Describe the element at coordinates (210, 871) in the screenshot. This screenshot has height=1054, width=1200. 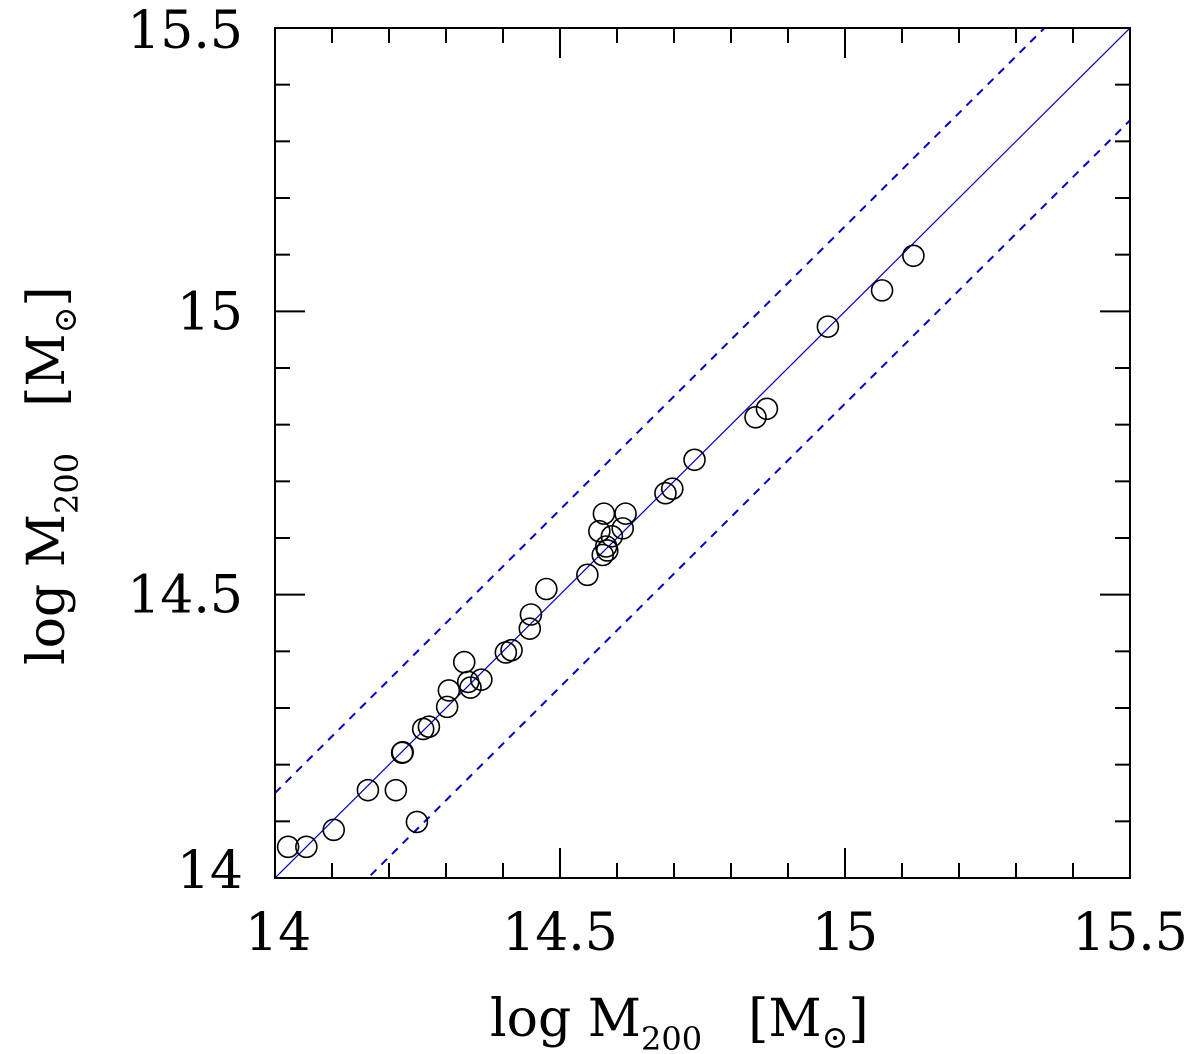
I see `y-tick-label: 14` at that location.